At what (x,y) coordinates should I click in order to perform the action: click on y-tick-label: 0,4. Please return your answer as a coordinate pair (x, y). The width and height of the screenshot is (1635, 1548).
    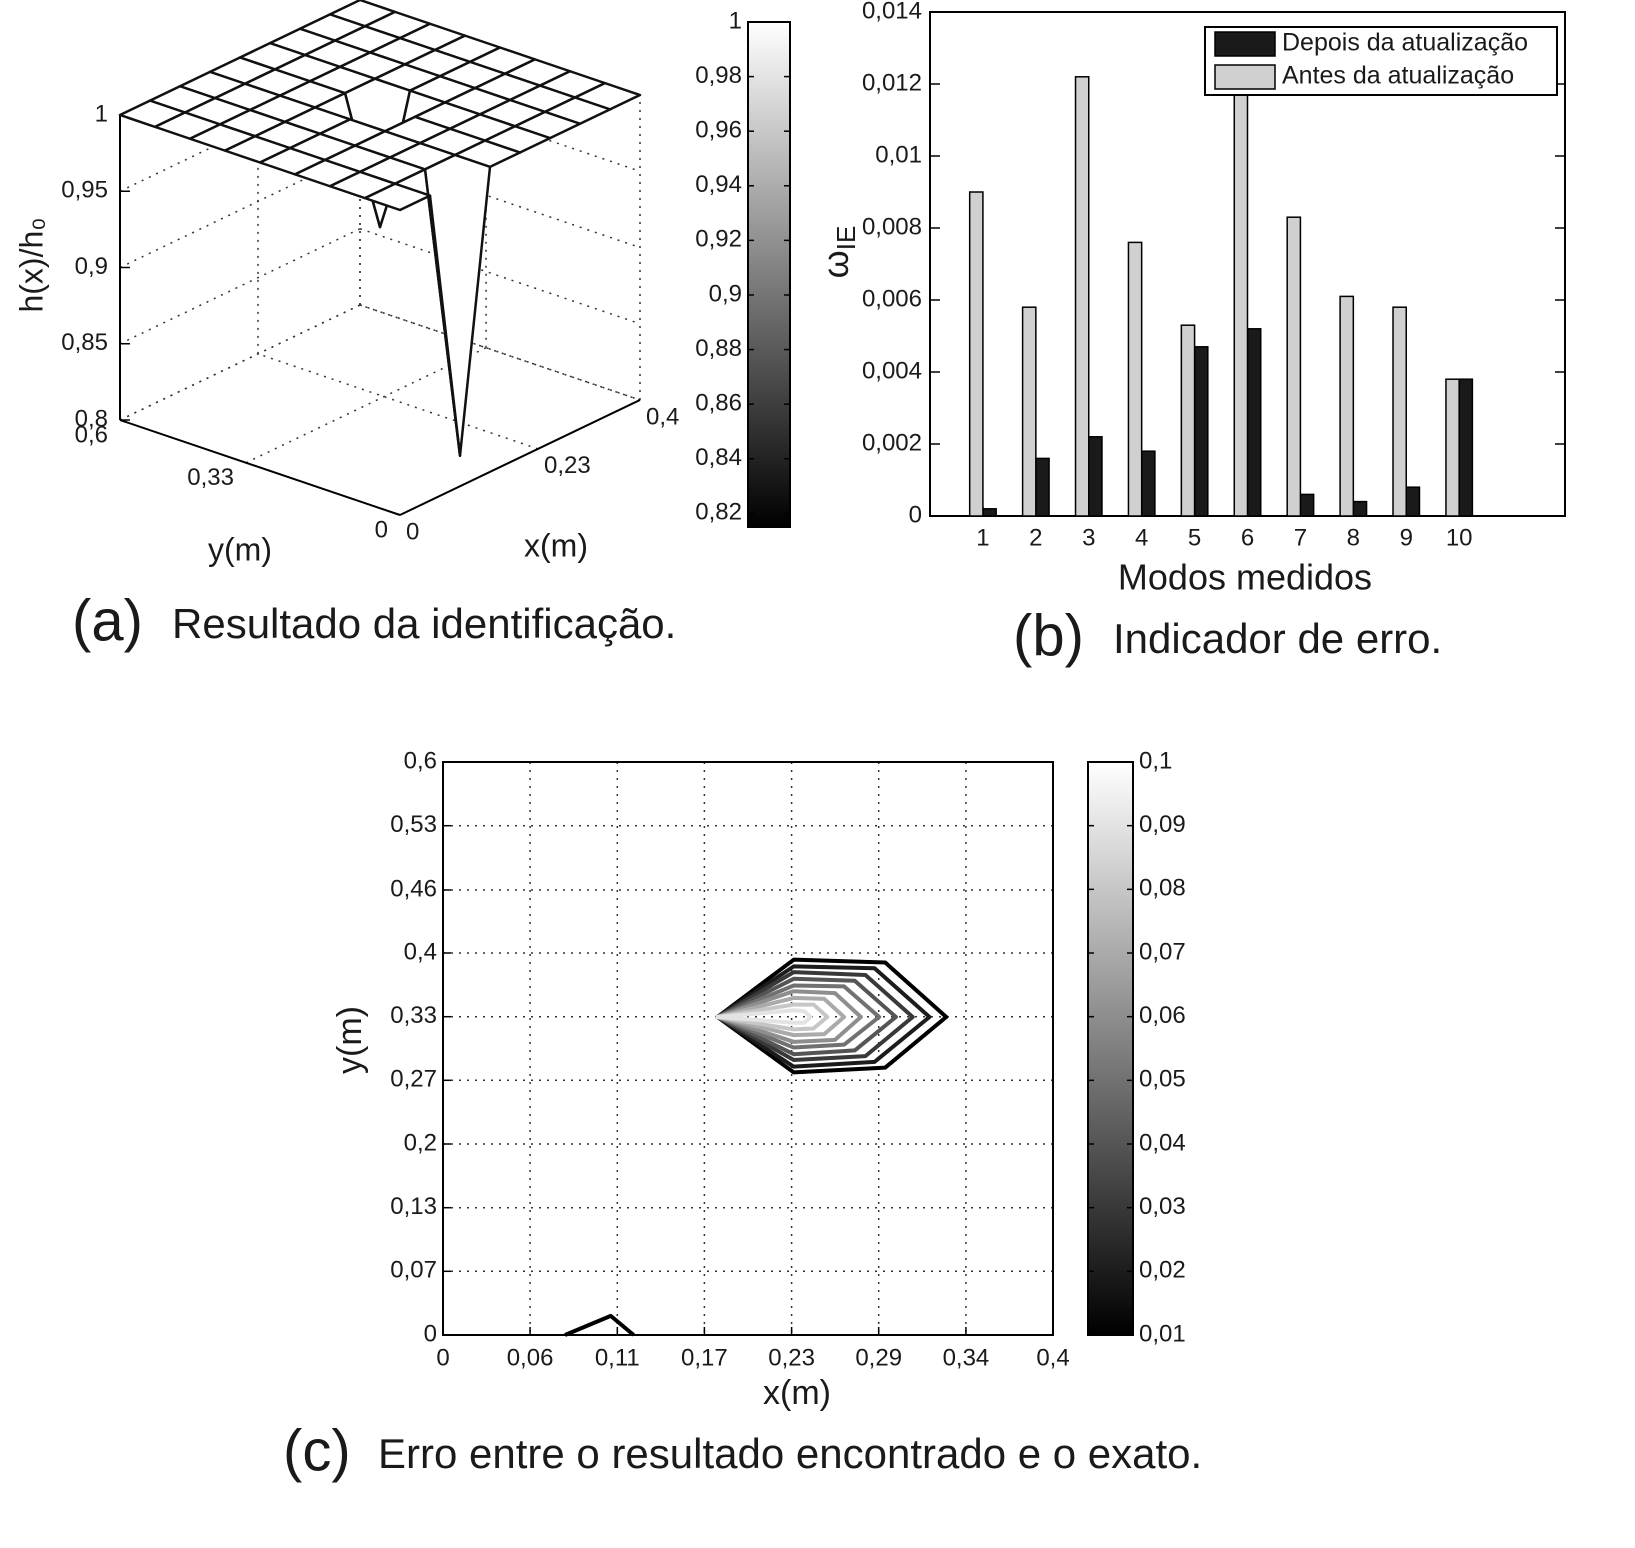
    Looking at the image, I should click on (420, 951).